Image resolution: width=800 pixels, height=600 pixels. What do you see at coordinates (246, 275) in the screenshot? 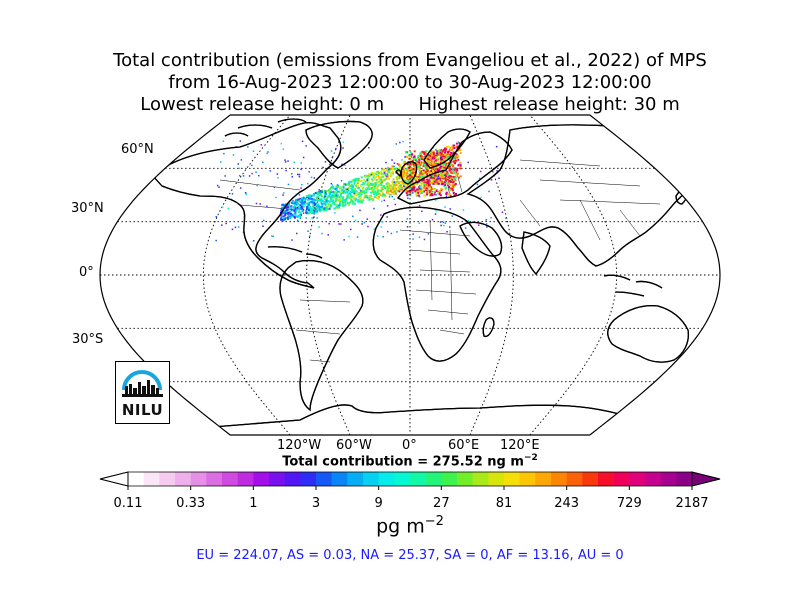
I see `meridian-line` at bounding box center [246, 275].